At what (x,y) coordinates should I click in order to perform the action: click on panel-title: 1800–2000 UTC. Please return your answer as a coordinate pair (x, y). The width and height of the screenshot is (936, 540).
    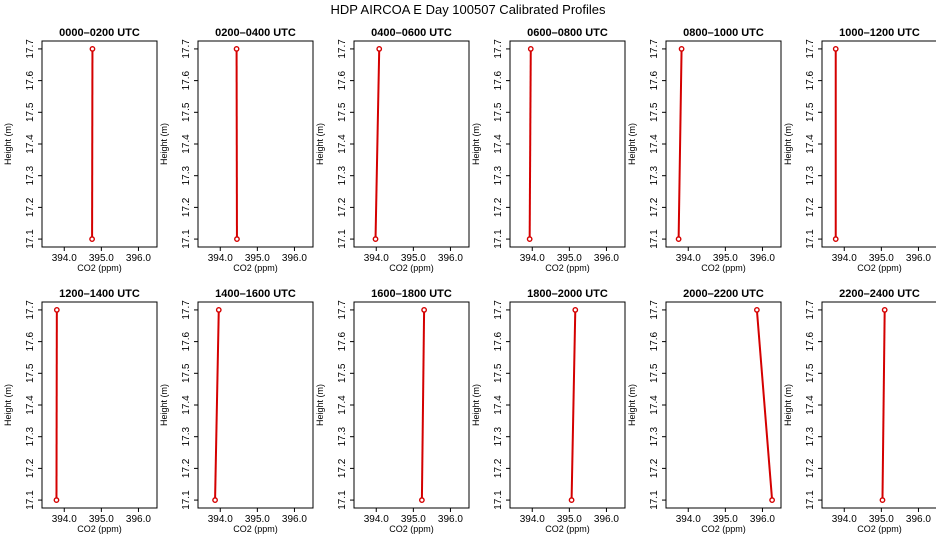
    Looking at the image, I should click on (567, 294).